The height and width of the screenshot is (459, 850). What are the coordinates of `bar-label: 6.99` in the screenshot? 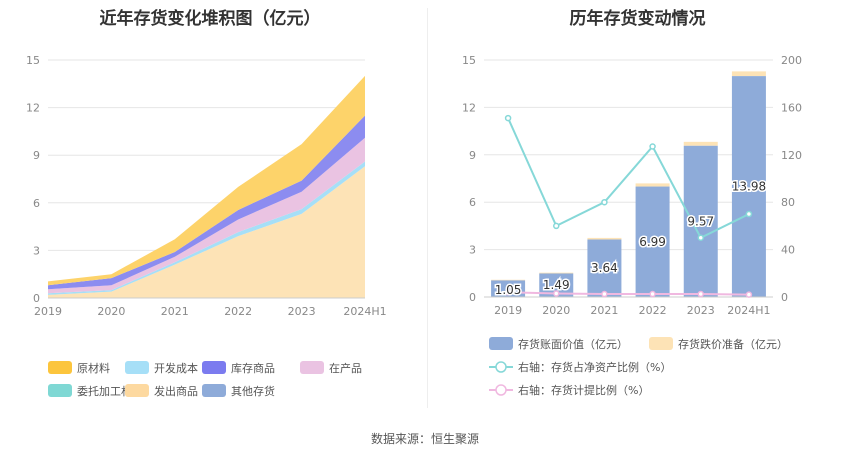 It's located at (652, 242).